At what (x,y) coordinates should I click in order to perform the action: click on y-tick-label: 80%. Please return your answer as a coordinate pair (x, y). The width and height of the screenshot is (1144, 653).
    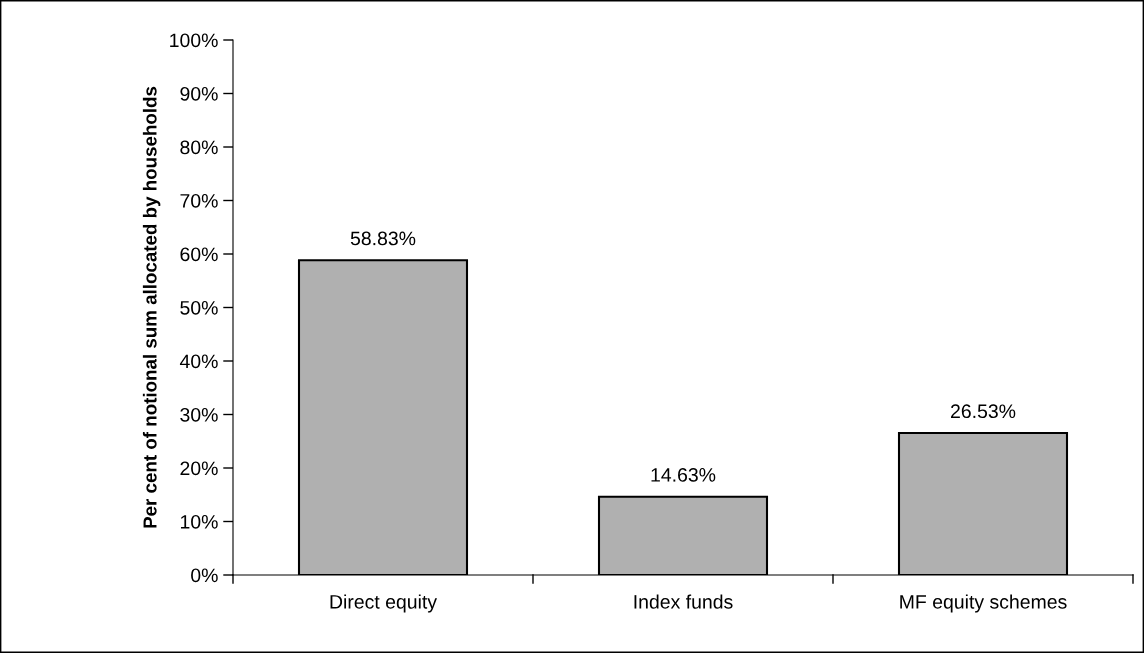
    Looking at the image, I should click on (199, 147).